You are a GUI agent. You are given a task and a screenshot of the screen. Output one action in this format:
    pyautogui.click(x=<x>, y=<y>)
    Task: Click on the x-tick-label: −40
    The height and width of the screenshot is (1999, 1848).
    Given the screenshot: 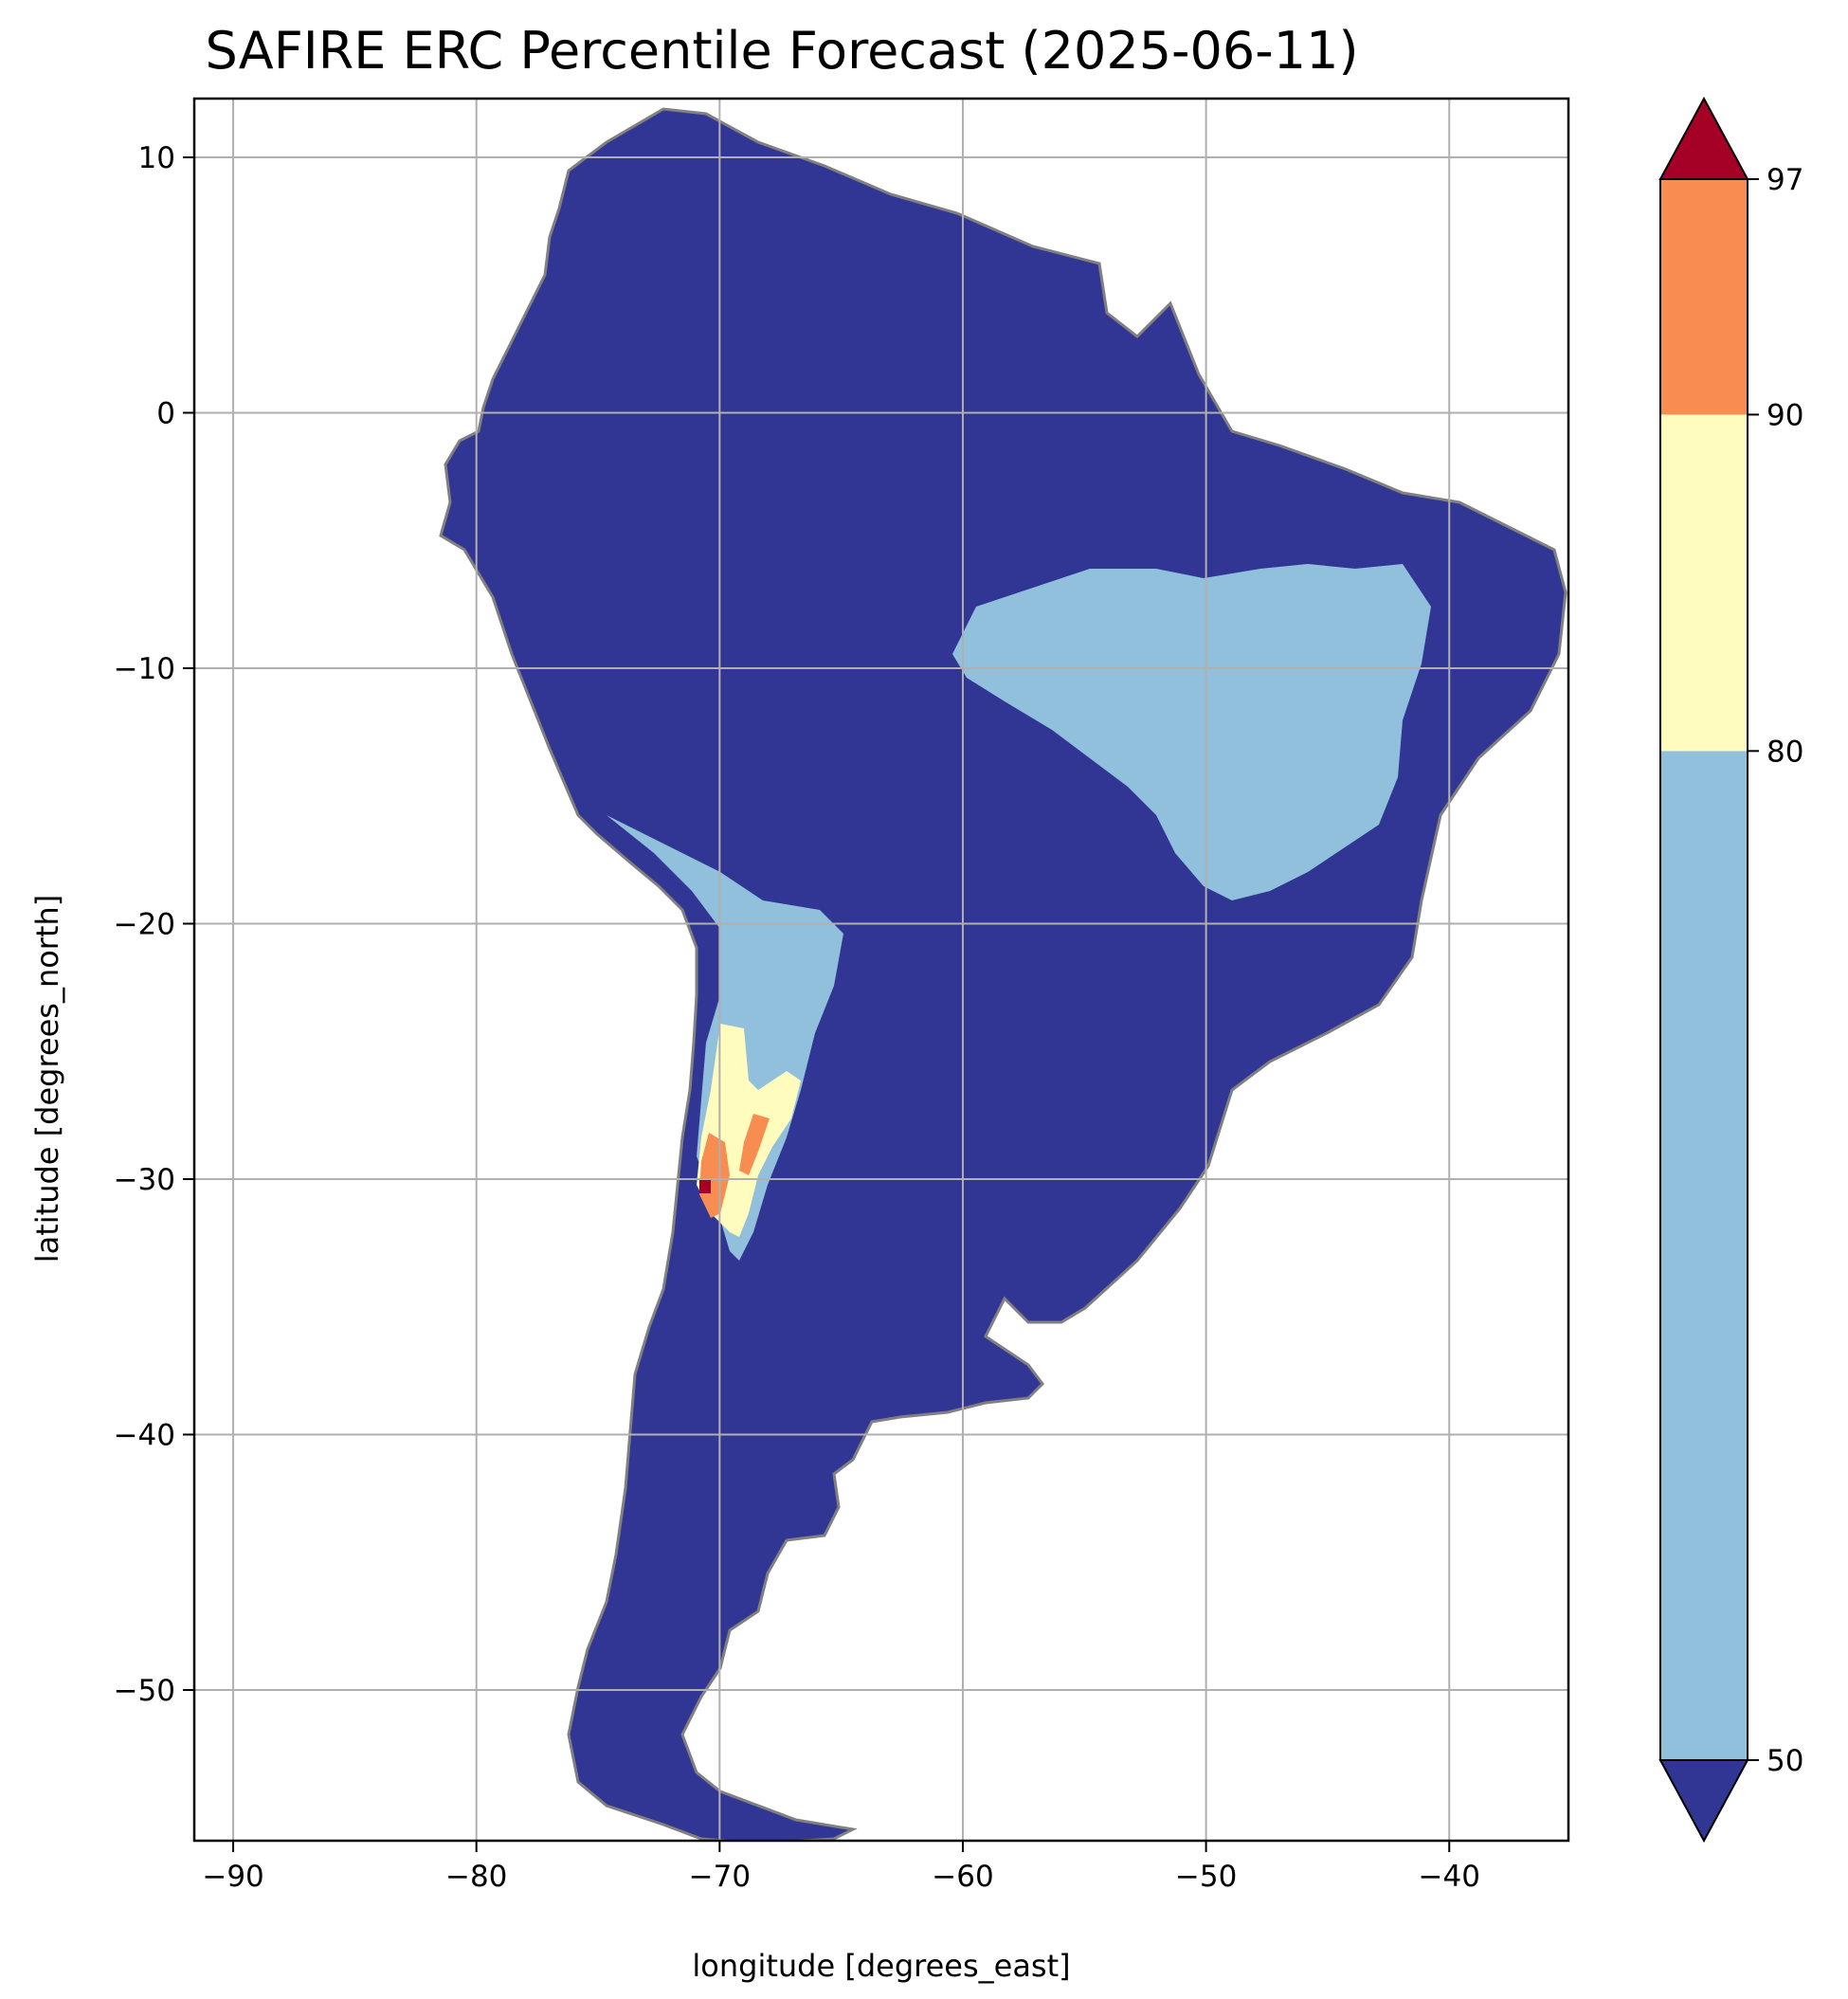 What is the action you would take?
    pyautogui.click(x=1449, y=1877)
    